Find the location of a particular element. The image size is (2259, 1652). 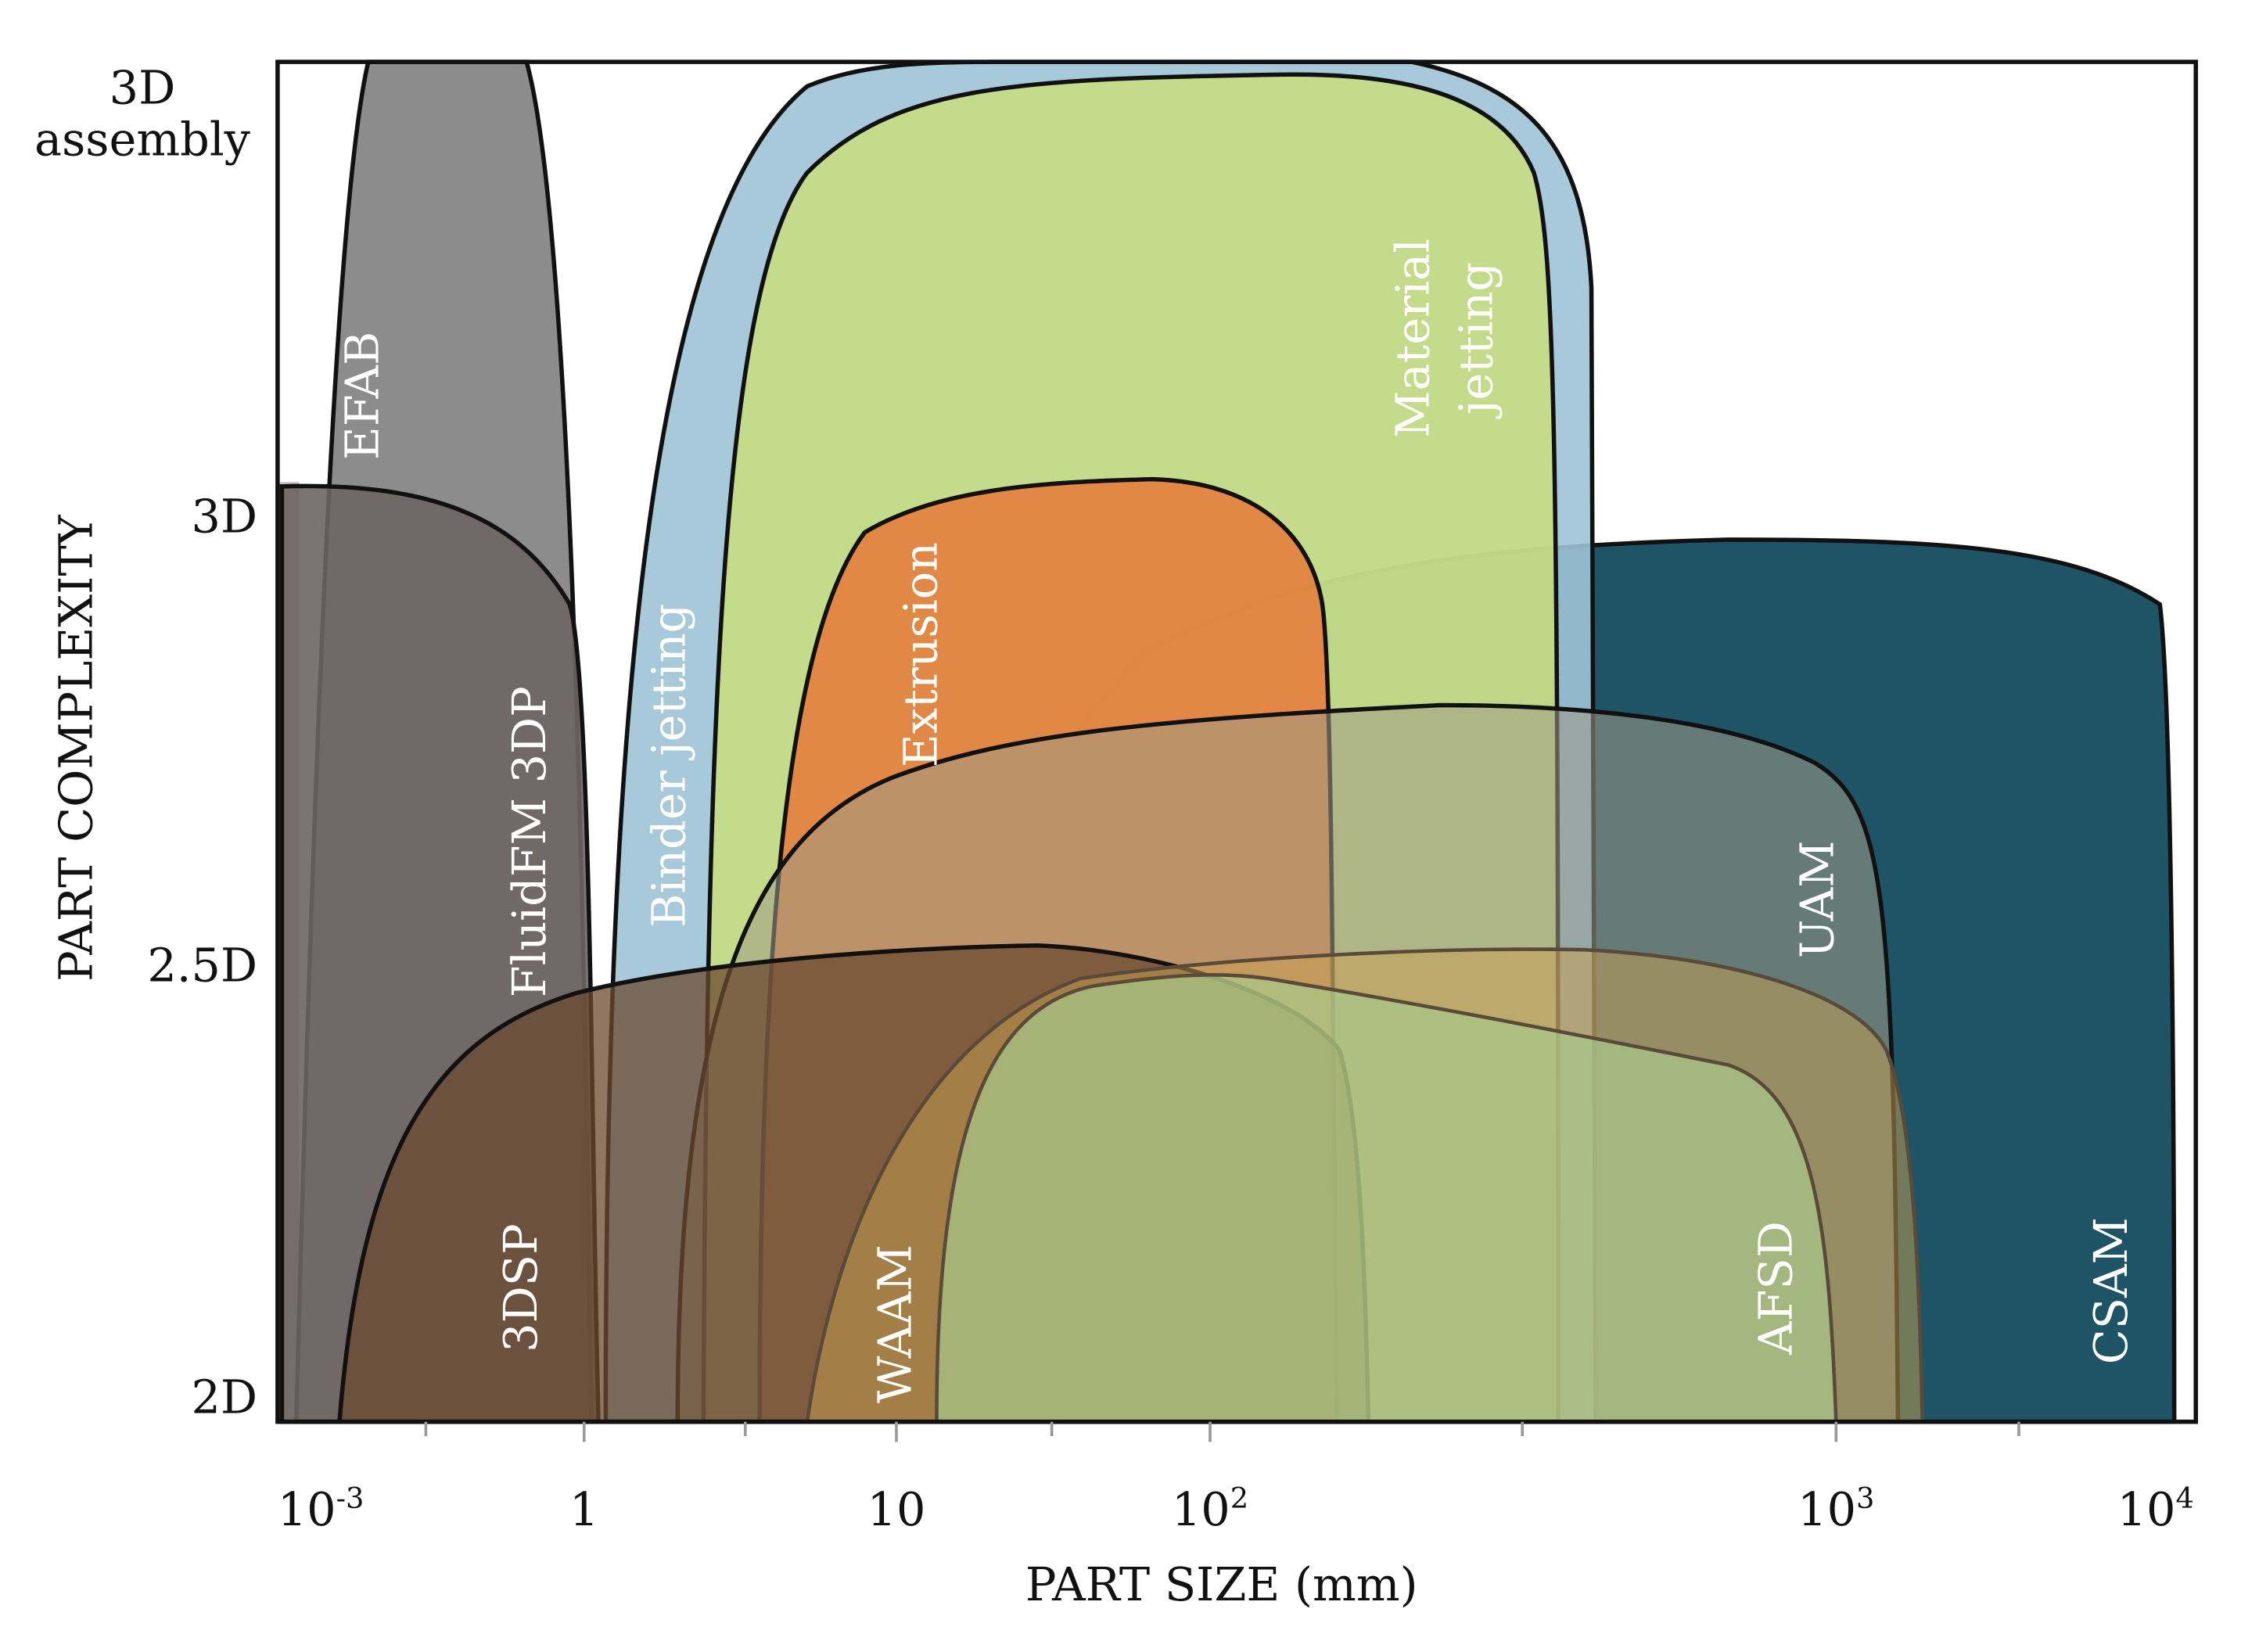

region-label: Extrusion is located at coordinates (920, 655).